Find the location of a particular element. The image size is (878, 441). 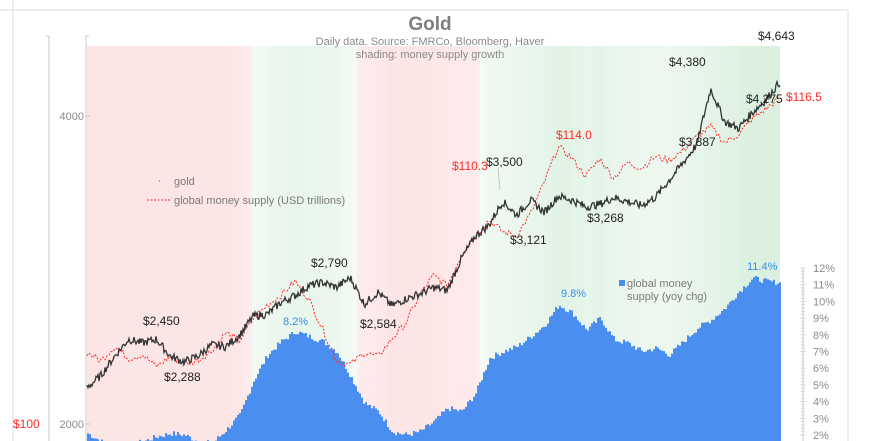

growth-axis-tick-label: 3% is located at coordinates (821, 419).